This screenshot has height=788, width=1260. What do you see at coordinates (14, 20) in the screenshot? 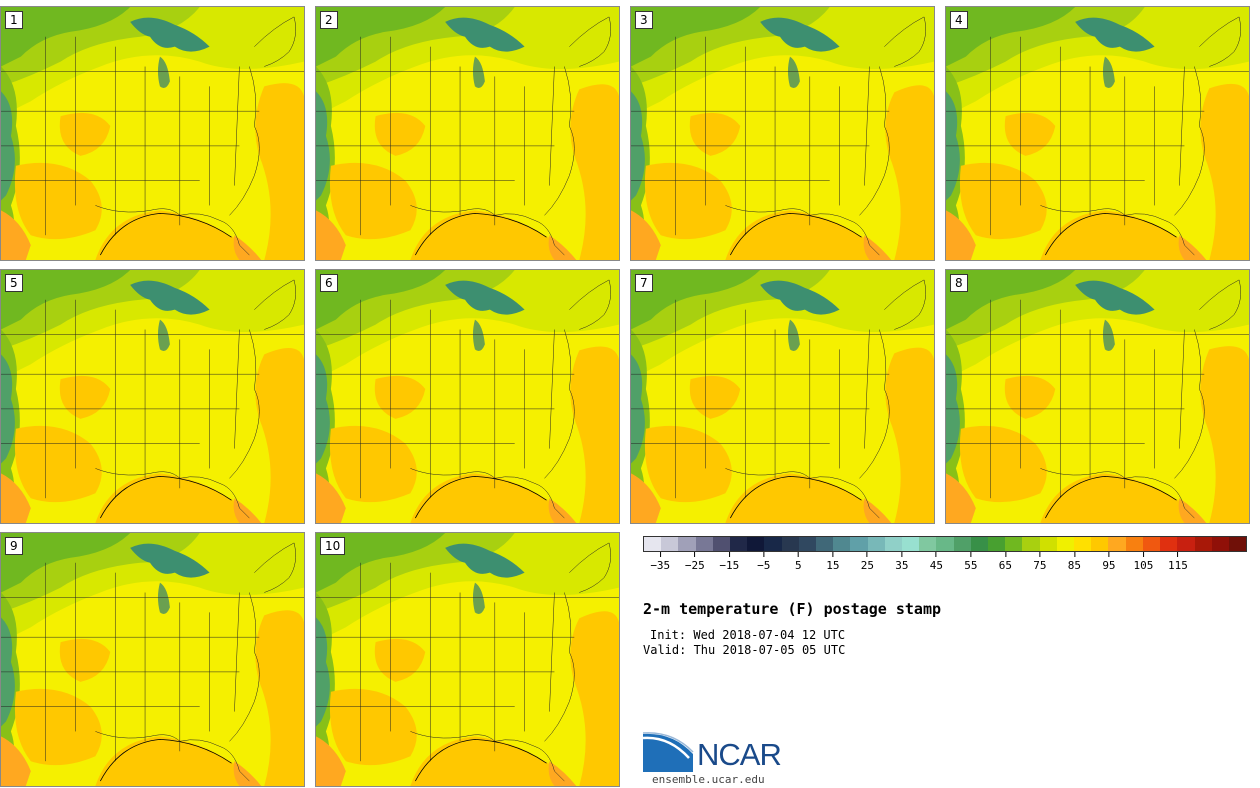
I see `member-label: 1` at bounding box center [14, 20].